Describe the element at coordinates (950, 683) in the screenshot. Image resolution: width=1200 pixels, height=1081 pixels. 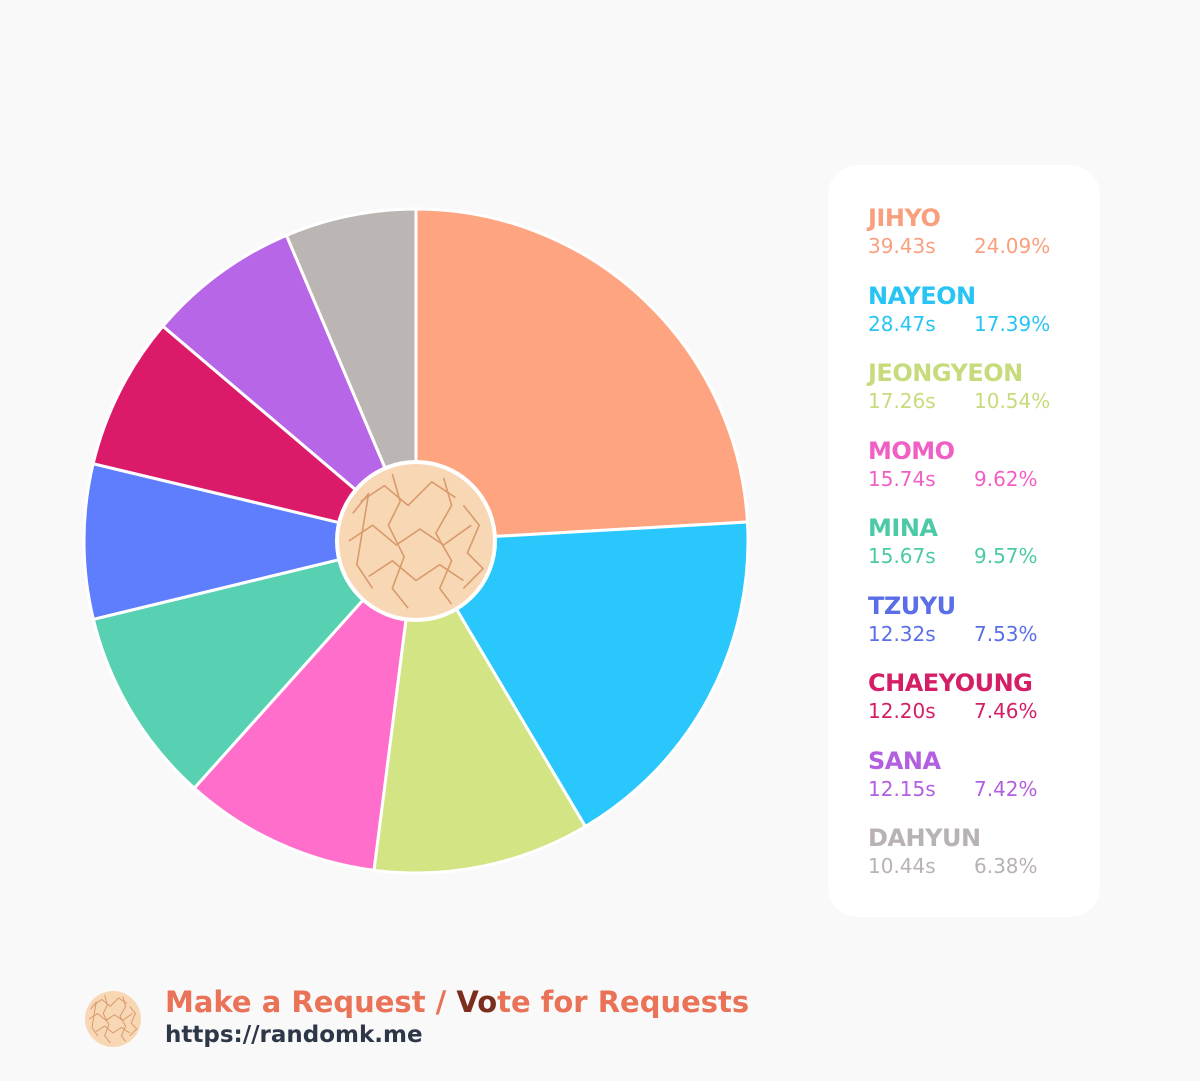
I see `legend-name: CHAEYOUNG` at that location.